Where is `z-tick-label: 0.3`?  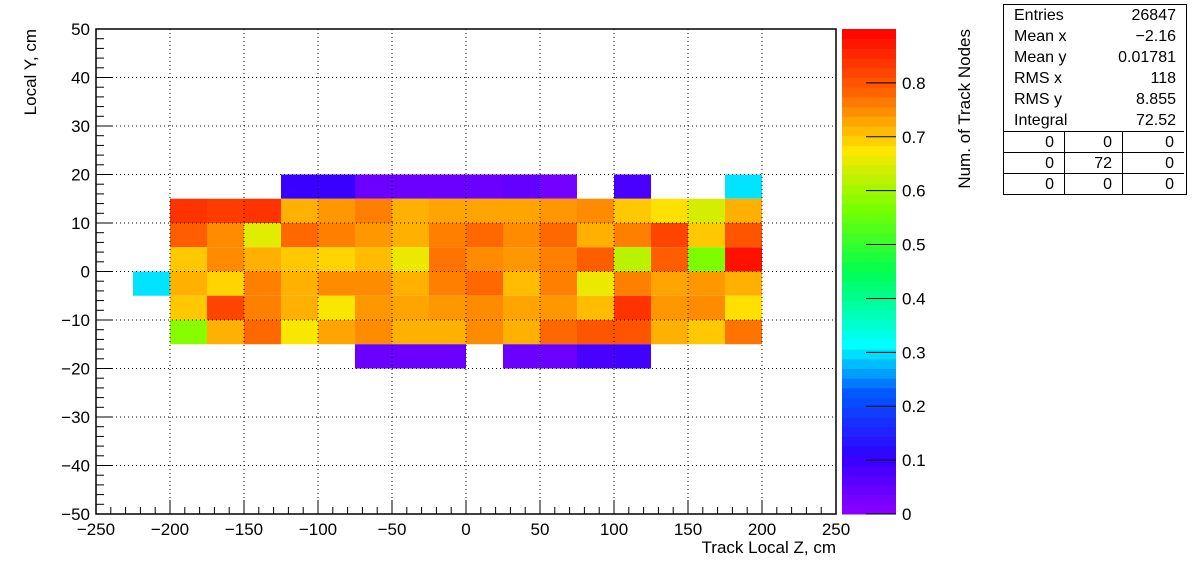 z-tick-label: 0.3 is located at coordinates (914, 352).